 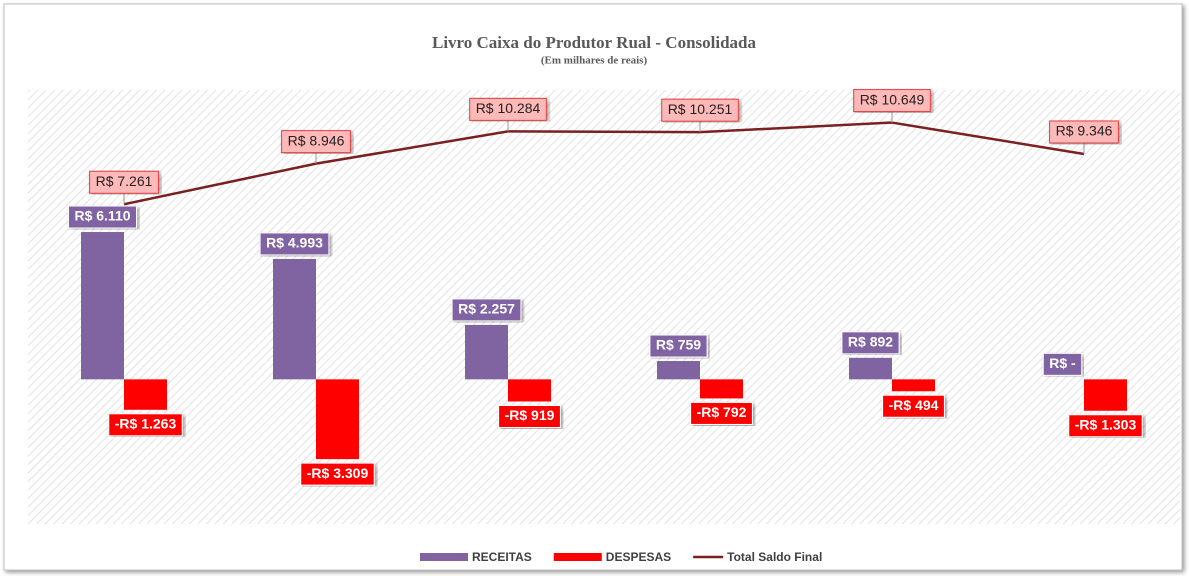 What do you see at coordinates (502, 557) in the screenshot?
I see `legend-label: RECEITAS` at bounding box center [502, 557].